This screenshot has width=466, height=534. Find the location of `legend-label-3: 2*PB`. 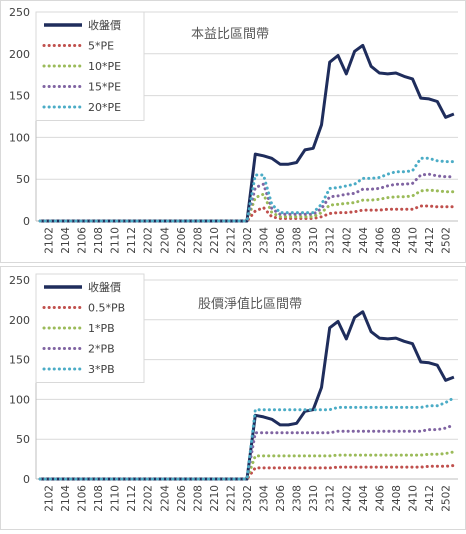

legend-label-3: 2*PB is located at coordinates (101, 349).